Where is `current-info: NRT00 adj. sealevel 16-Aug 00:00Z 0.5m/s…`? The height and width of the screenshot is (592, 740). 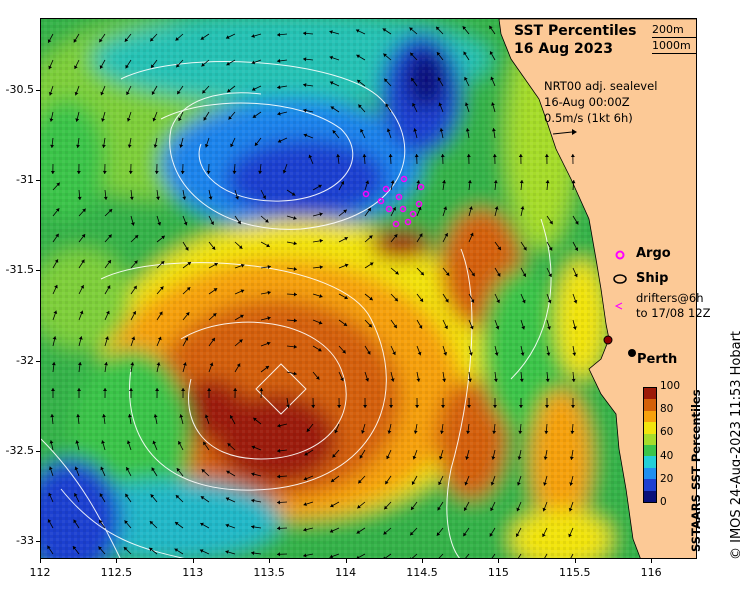 current-info: NRT00 adj. sealevel 16-Aug 00:00Z 0.5m/s… is located at coordinates (600, 102).